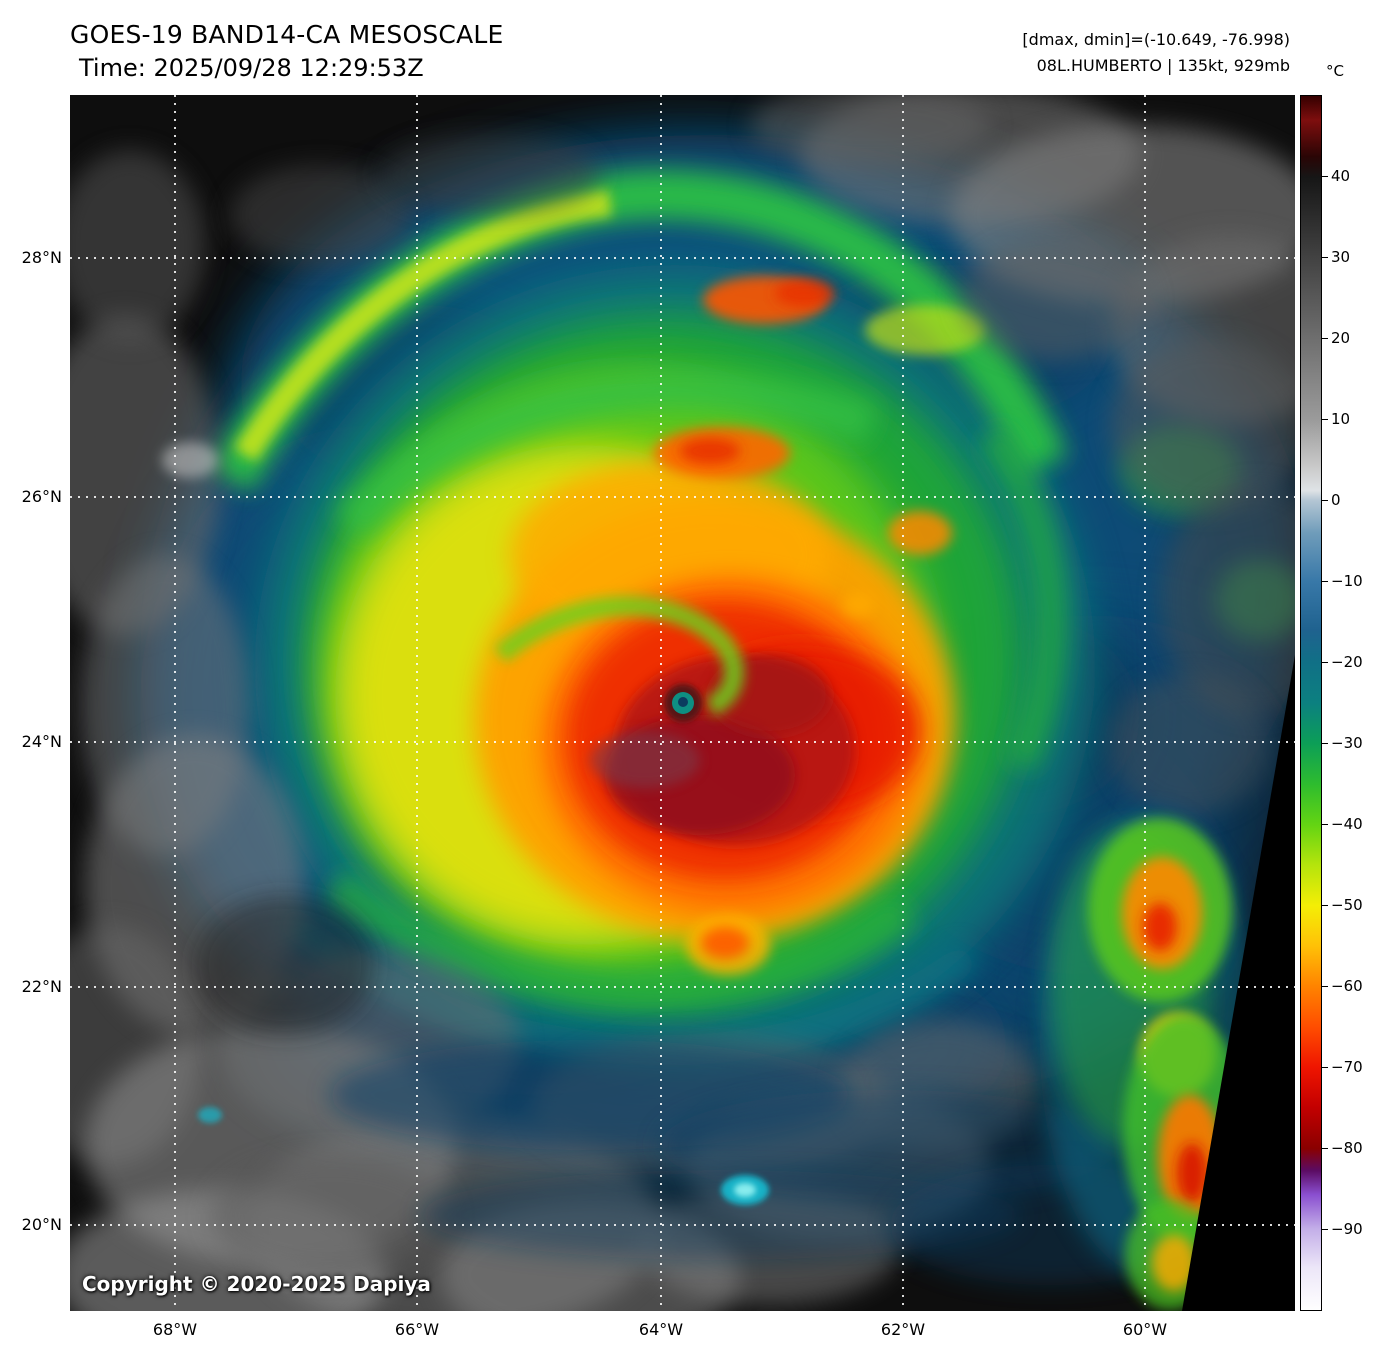 Image resolution: width=1390 pixels, height=1359 pixels. I want to click on colorbar-unit-label: °C, so click(1335, 71).